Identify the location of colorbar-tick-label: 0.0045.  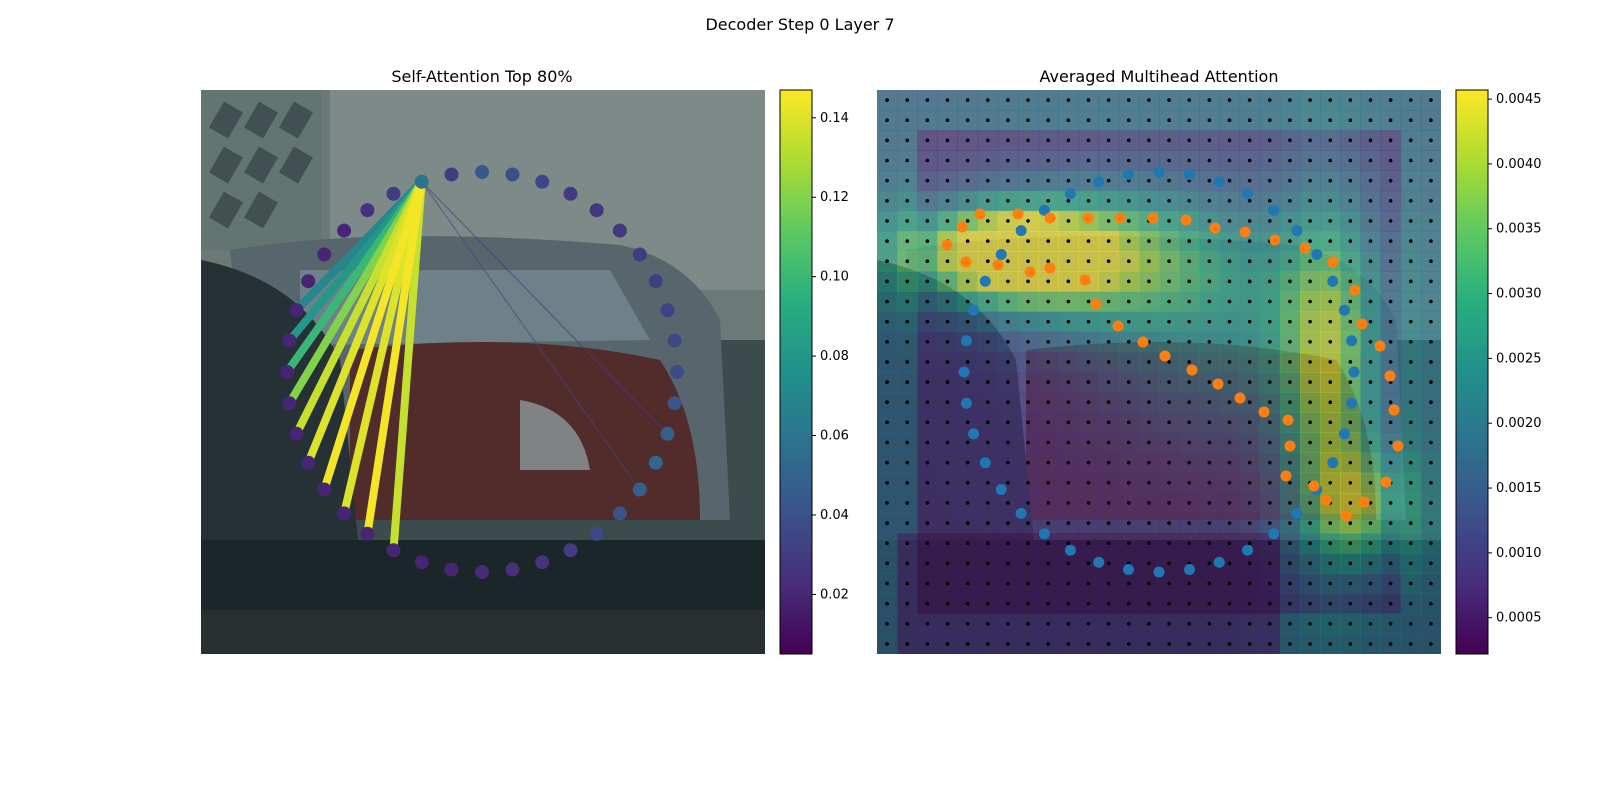
(1519, 99).